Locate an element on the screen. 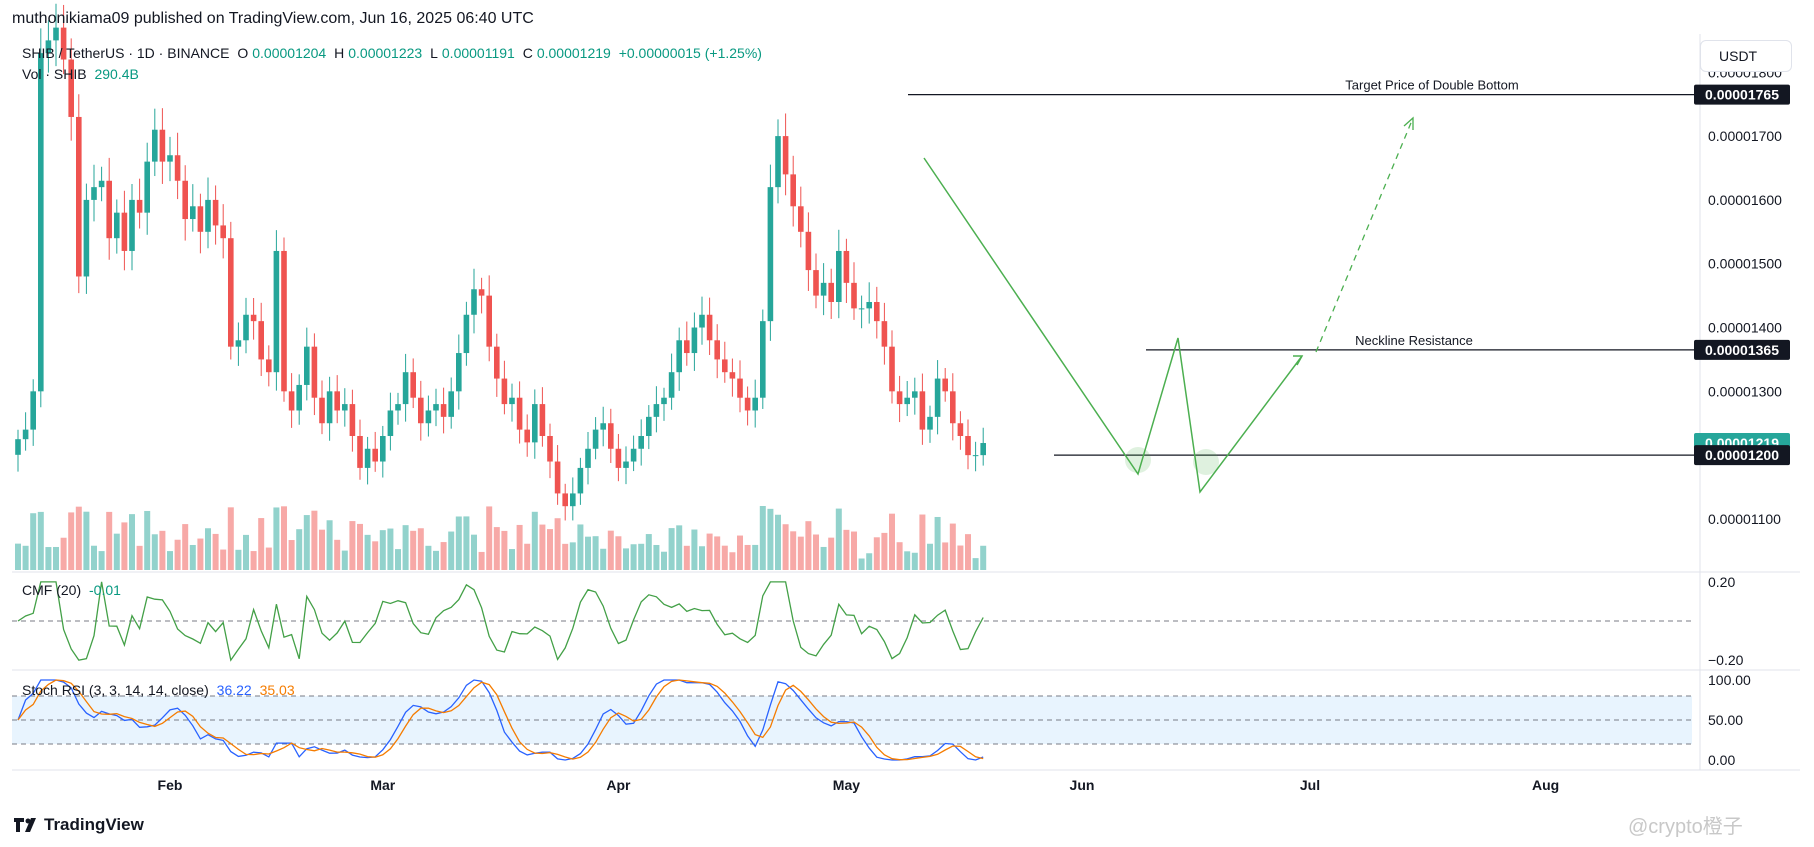  stoch-tick-label: 0.00 is located at coordinates (1721, 760).